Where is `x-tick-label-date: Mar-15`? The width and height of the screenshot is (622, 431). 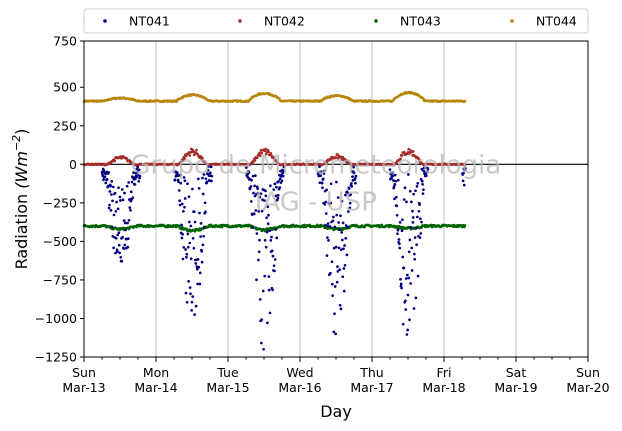
x-tick-label-date: Mar-15 is located at coordinates (227, 387).